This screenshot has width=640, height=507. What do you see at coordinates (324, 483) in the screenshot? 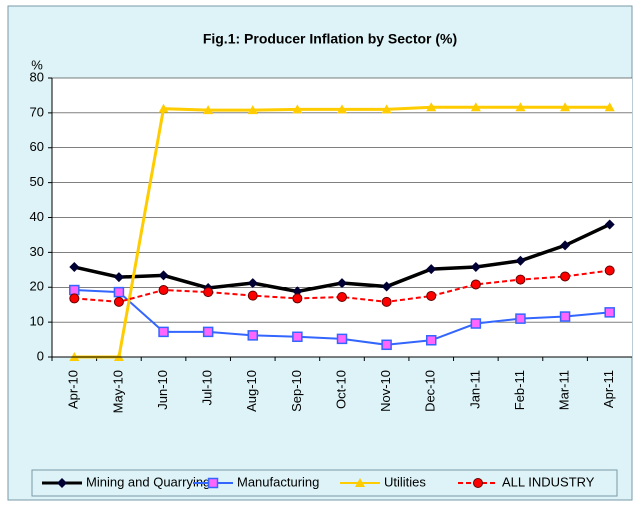
I see `legend-box` at bounding box center [324, 483].